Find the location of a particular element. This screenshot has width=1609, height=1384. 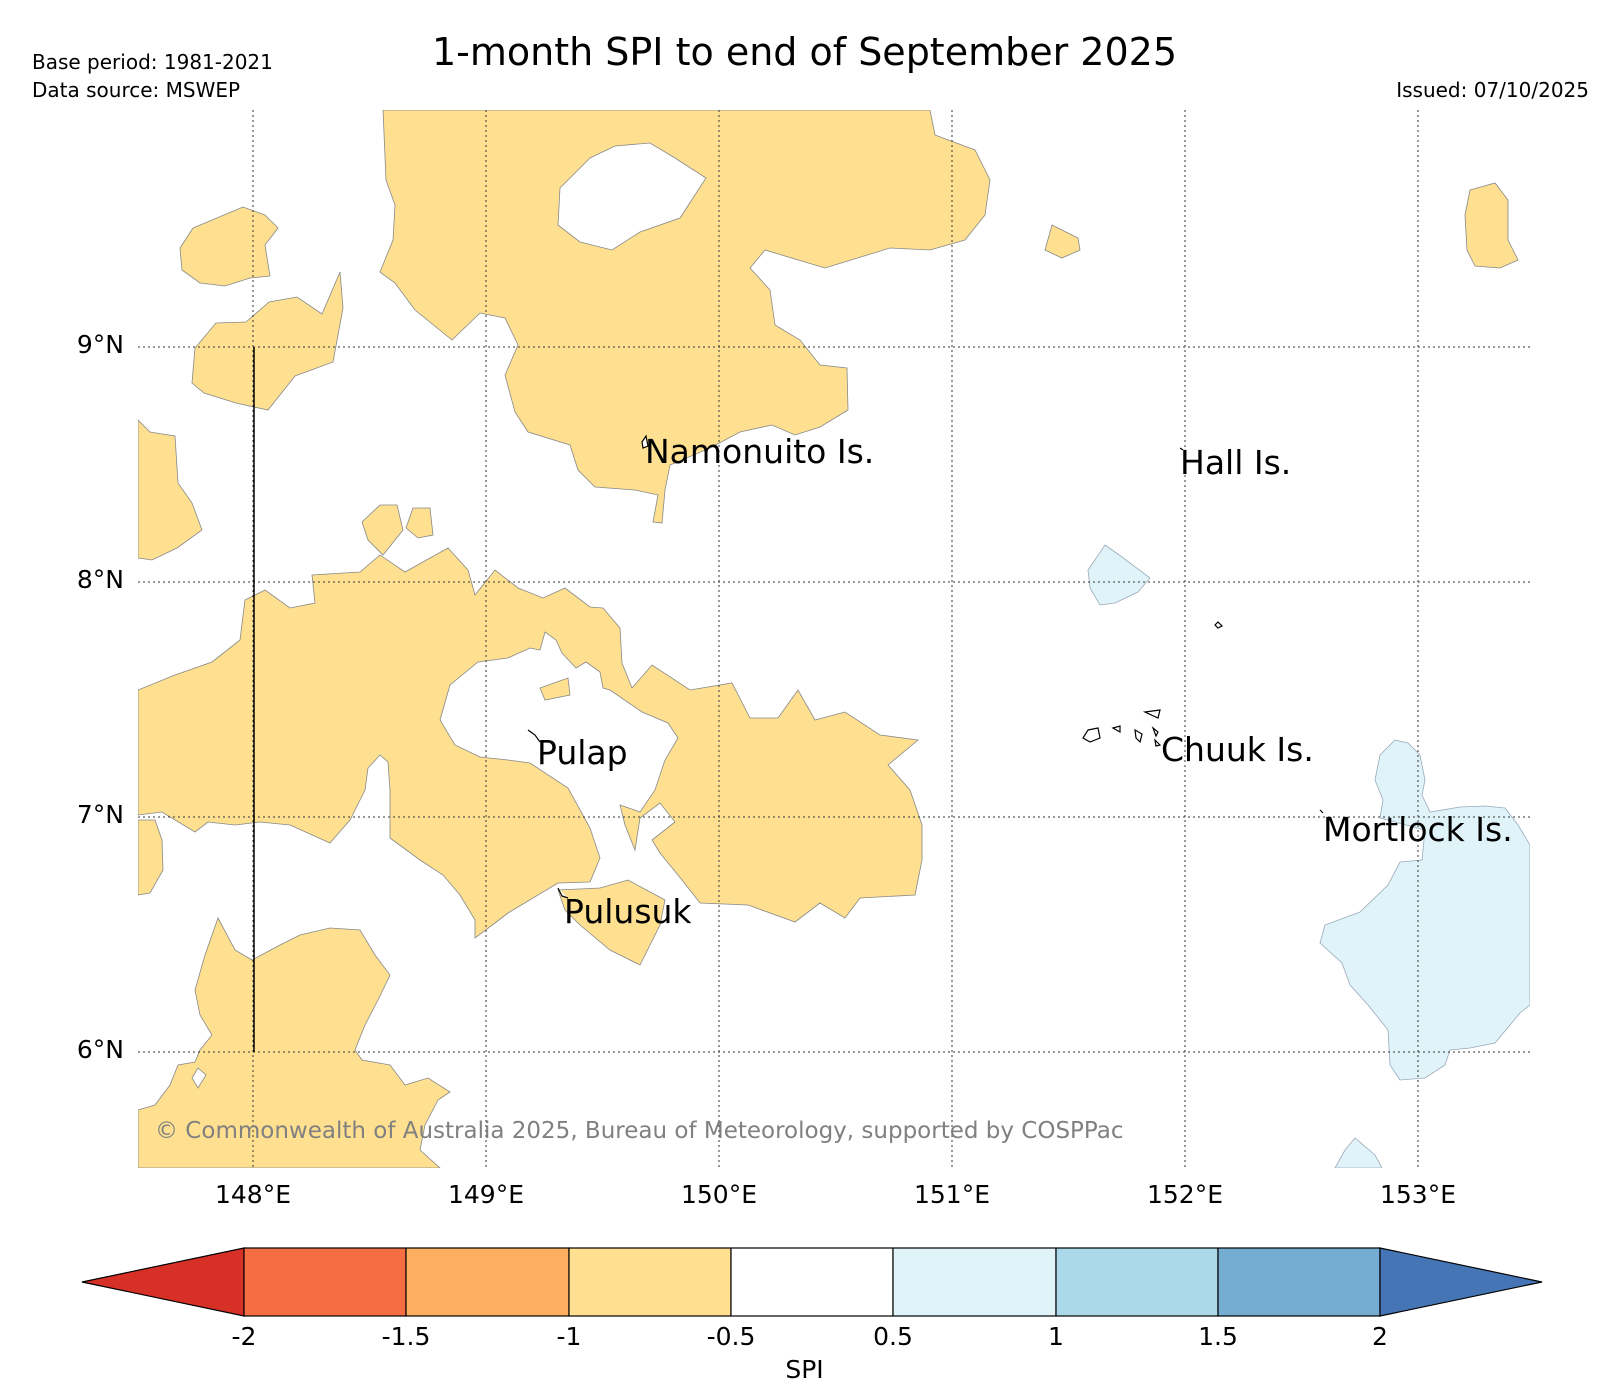

place-label-chuuk: Chuuk Is. is located at coordinates (1237, 749).